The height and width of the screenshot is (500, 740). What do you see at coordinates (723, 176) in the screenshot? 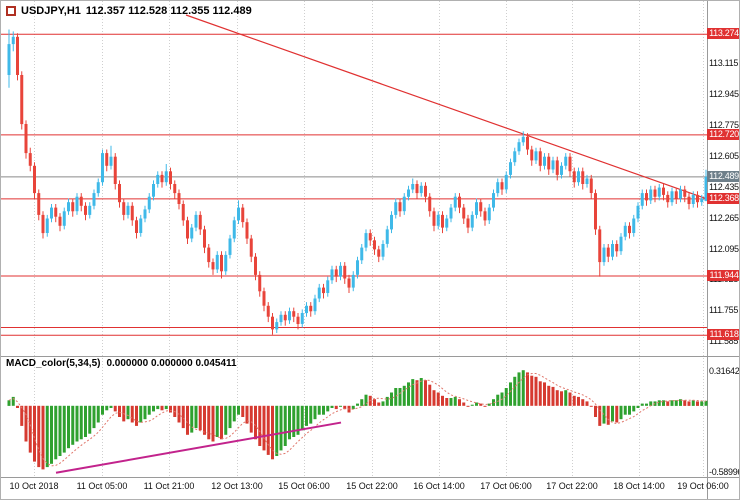
I see `current-price-badge: 112.489` at bounding box center [723, 176].